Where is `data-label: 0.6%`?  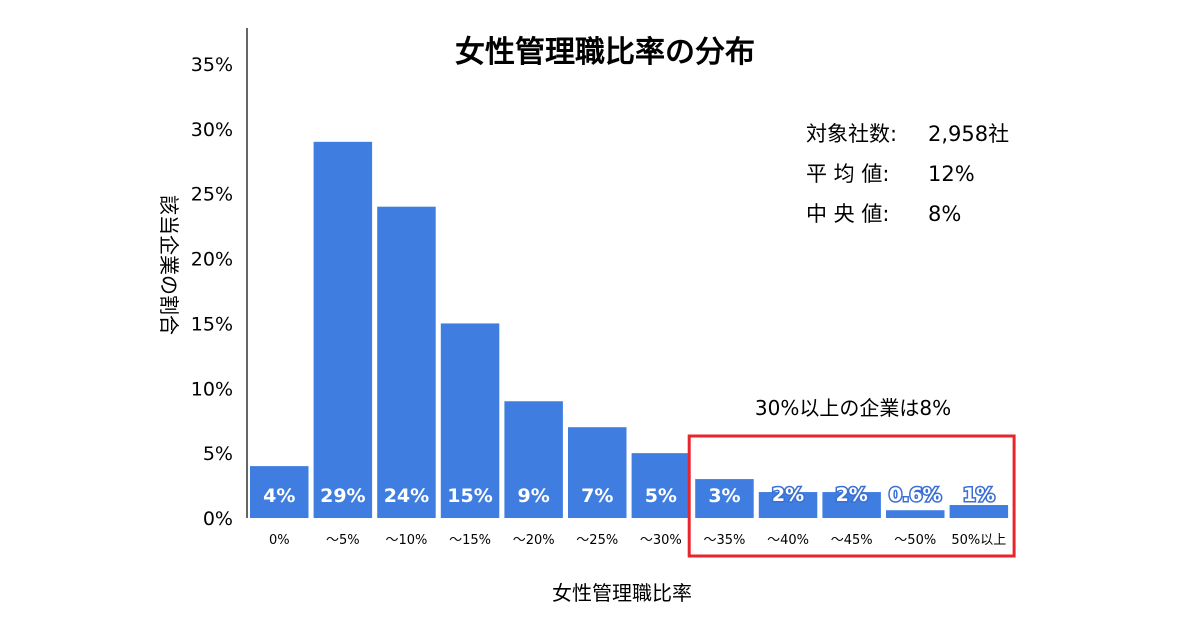 data-label: 0.6% is located at coordinates (915, 495).